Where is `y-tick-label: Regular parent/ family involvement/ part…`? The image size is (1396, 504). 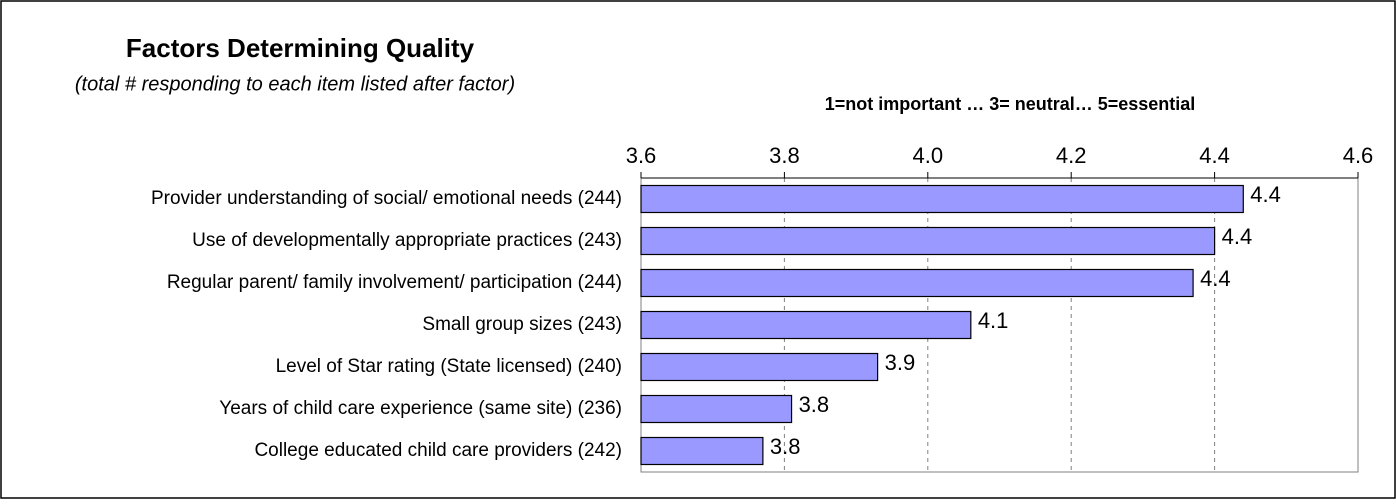 y-tick-label: Regular parent/ family involvement/ part… is located at coordinates (394, 282).